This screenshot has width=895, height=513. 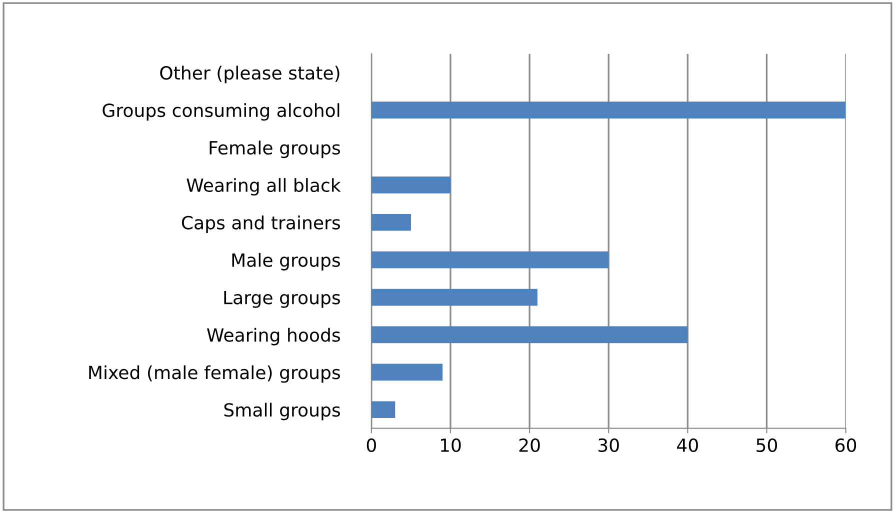 What do you see at coordinates (846, 445) in the screenshot?
I see `x-tick-label: 60` at bounding box center [846, 445].